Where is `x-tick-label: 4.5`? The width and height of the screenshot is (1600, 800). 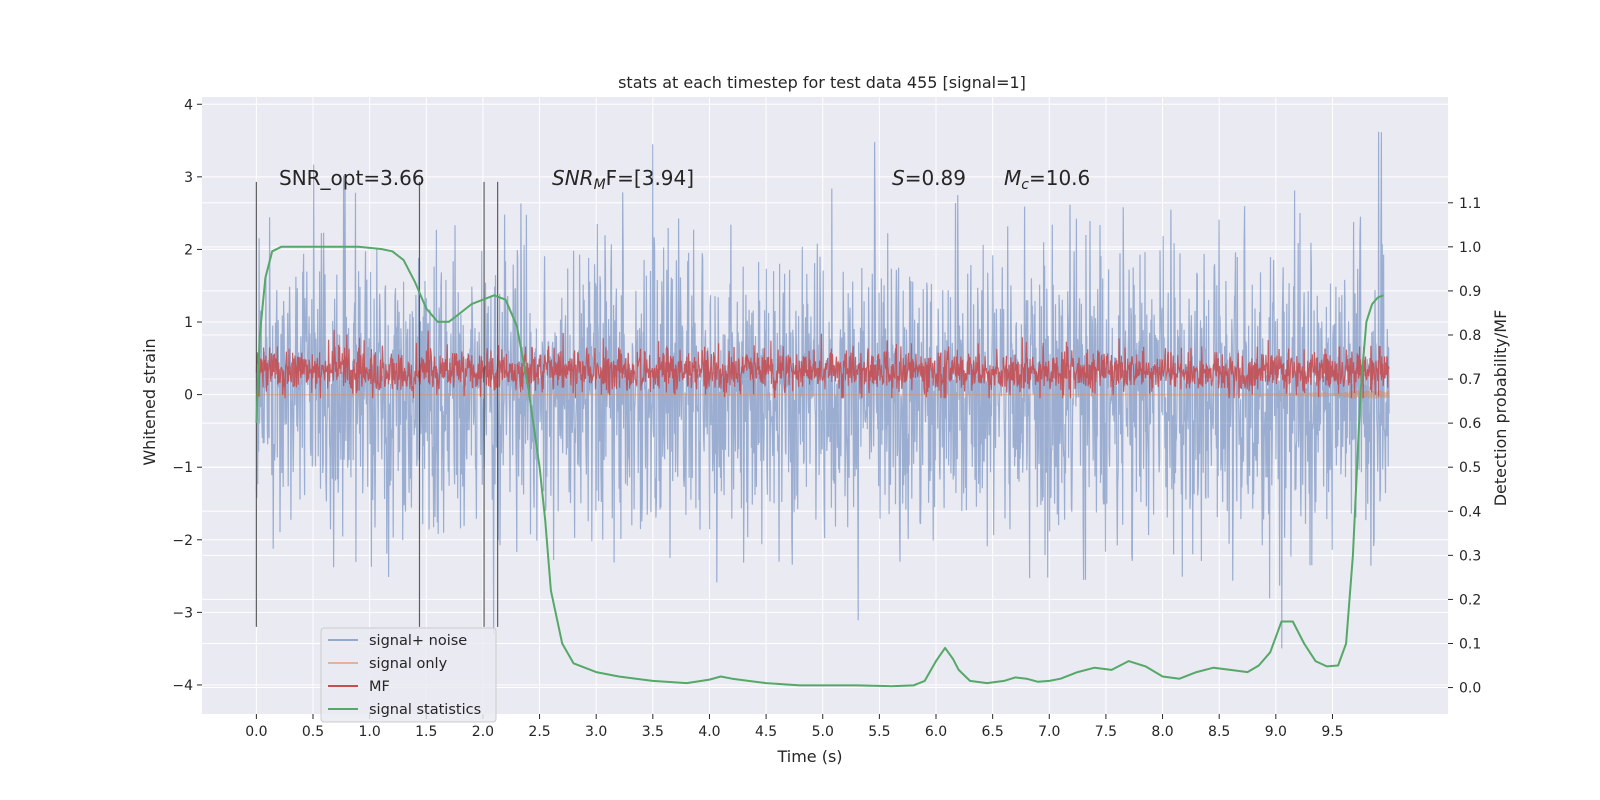 x-tick-label: 4.5 is located at coordinates (766, 732).